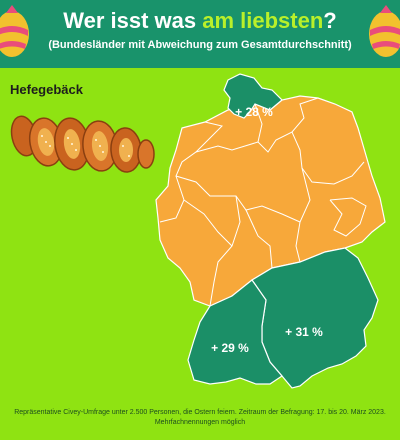 The height and width of the screenshot is (440, 400). Describe the element at coordinates (235, 332) in the screenshot. I see `map-region-baden-wuerttemberg` at that location.